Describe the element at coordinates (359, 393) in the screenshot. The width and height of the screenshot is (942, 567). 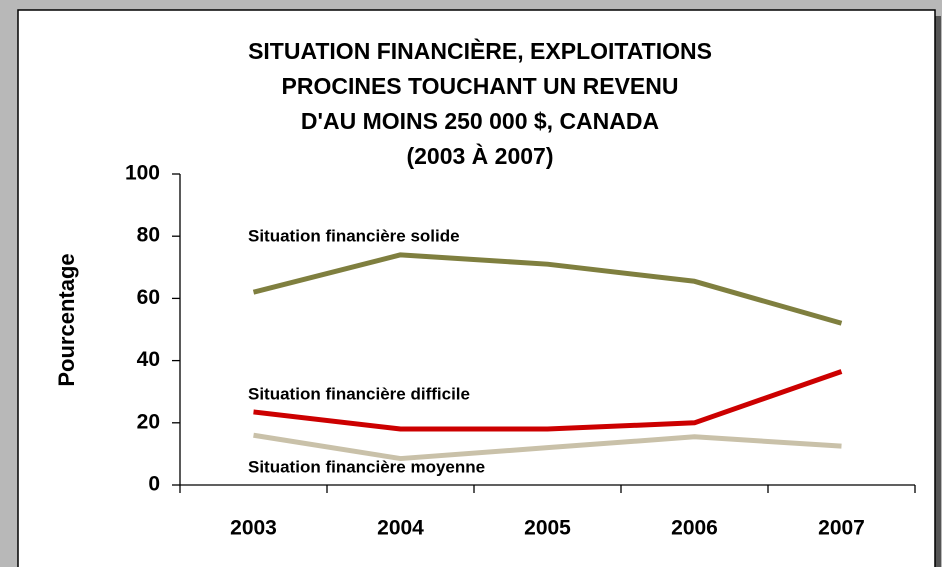
I see `series-label: Situation financière difficile` at that location.